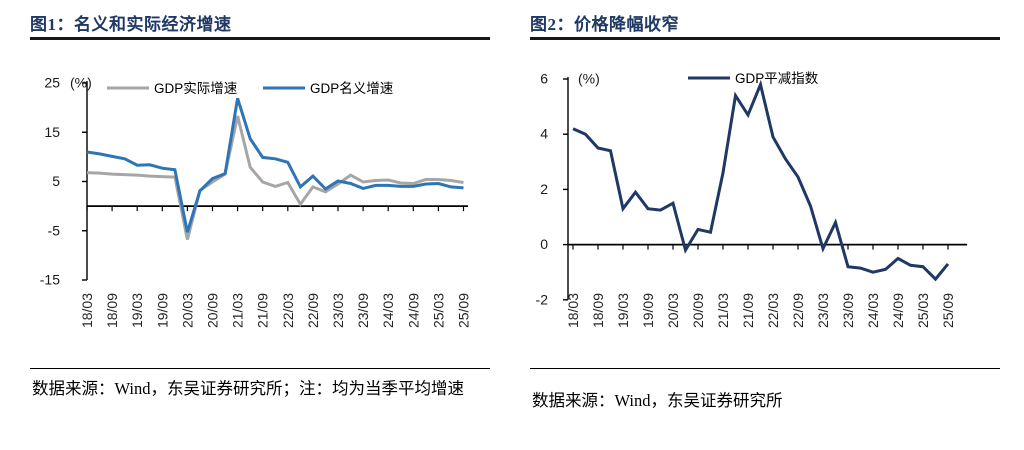 This screenshot has width=1024, height=450. I want to click on y-tick-label: 5, so click(56, 181).